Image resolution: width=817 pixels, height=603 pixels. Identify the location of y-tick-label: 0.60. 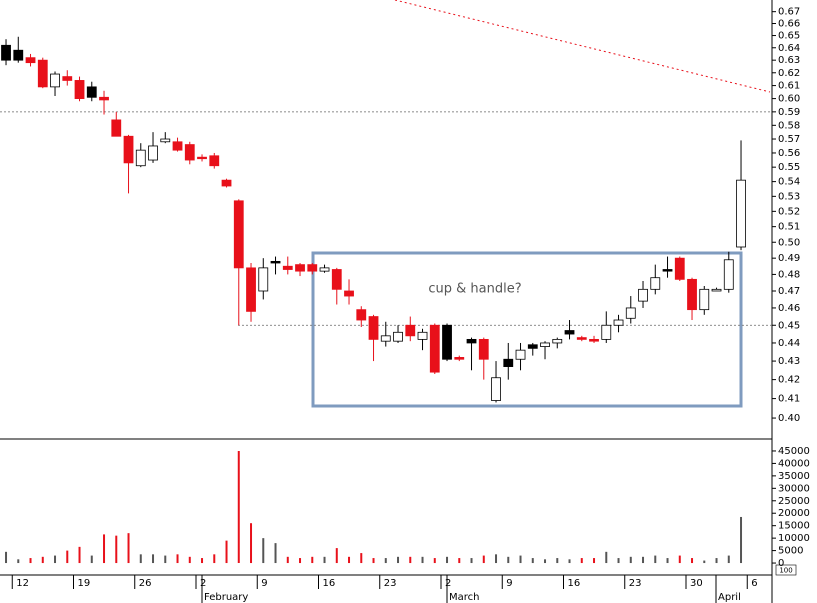
(789, 99).